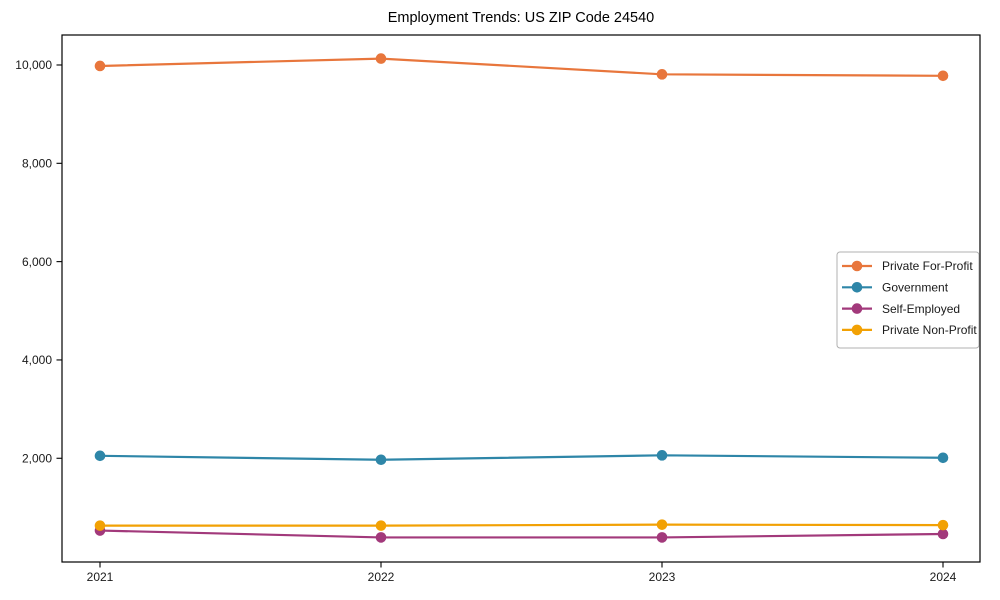 The width and height of the screenshot is (1000, 600). What do you see at coordinates (662, 74) in the screenshot?
I see `series-point-private-for-profit-2023` at bounding box center [662, 74].